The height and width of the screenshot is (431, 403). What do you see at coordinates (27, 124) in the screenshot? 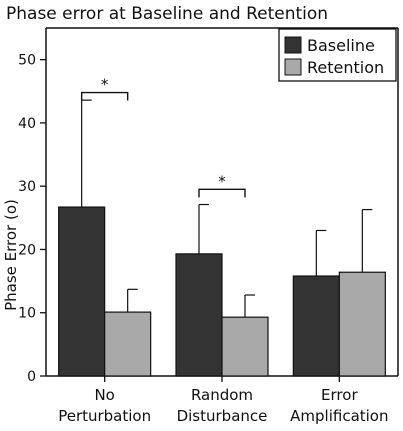
I see `y-tick-label-40: 40` at bounding box center [27, 124].